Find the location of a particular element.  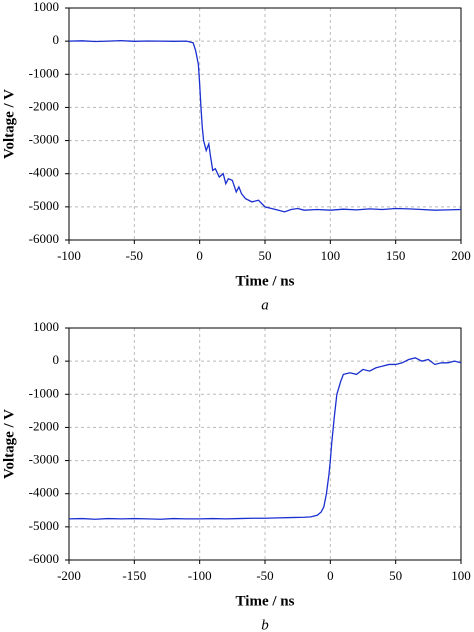

x-tick-label: 200 is located at coordinates (461, 255).